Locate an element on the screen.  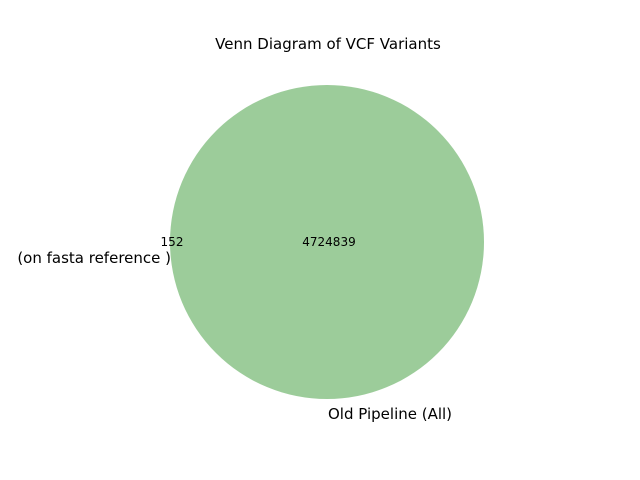
set-a-label: (on fasta reference ) is located at coordinates (94, 258).